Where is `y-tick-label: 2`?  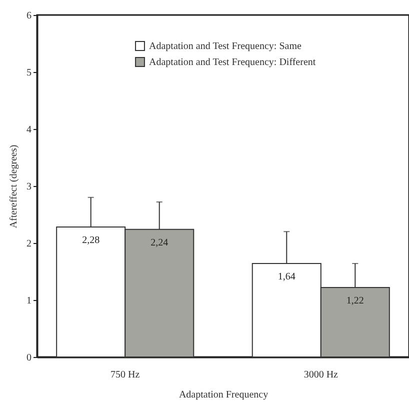 y-tick-label: 2 is located at coordinates (29, 244).